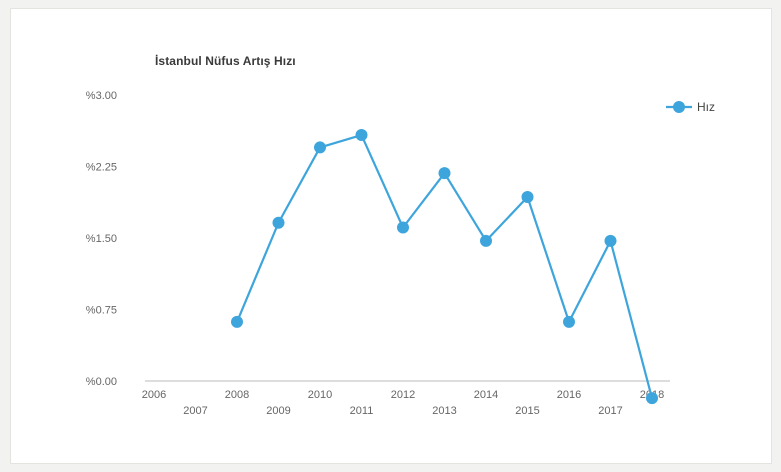 The height and width of the screenshot is (472, 781). What do you see at coordinates (486, 395) in the screenshot?
I see `x-tick-label: 2014` at bounding box center [486, 395].